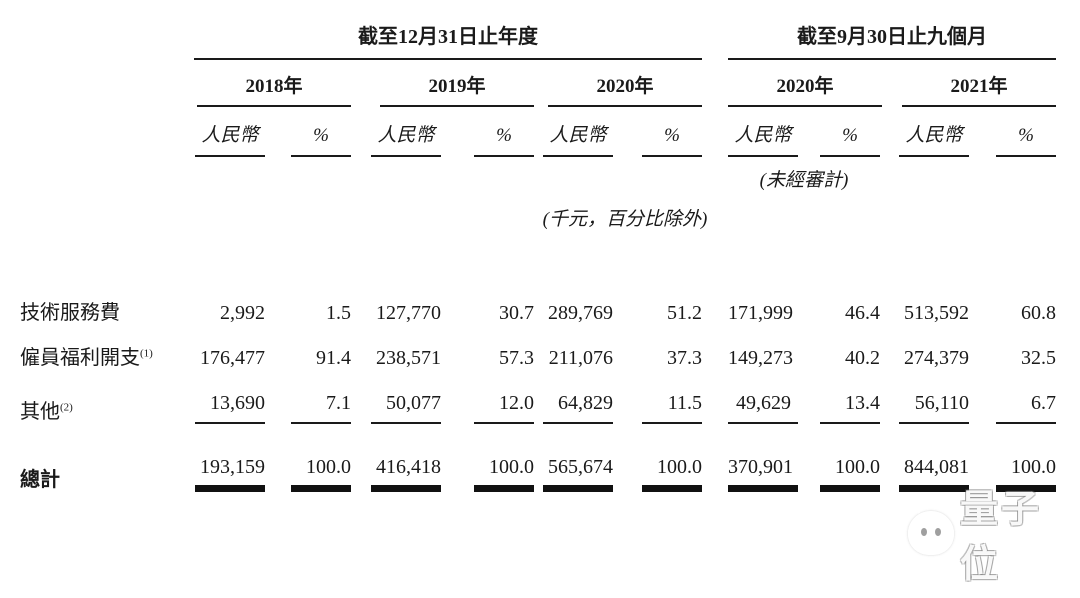  I want to click on period-group-nine-months: 截至9月30日止九個月, so click(892, 43).